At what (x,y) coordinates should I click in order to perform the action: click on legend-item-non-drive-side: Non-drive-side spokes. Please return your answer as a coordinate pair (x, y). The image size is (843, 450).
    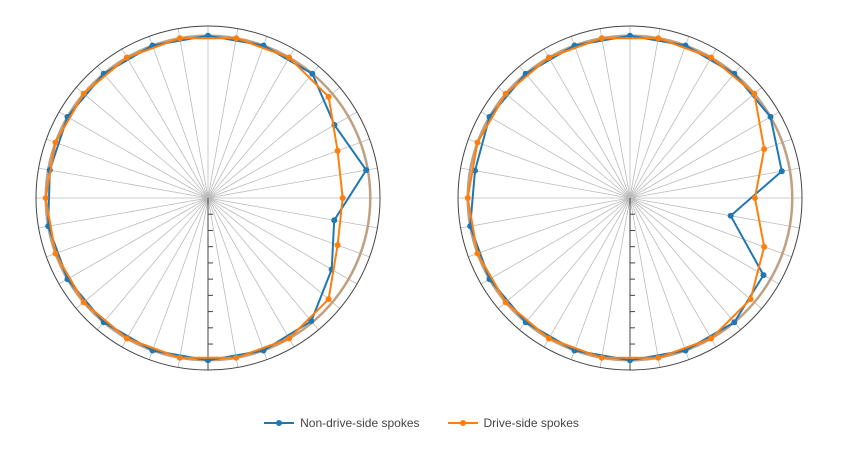
    Looking at the image, I should click on (342, 423).